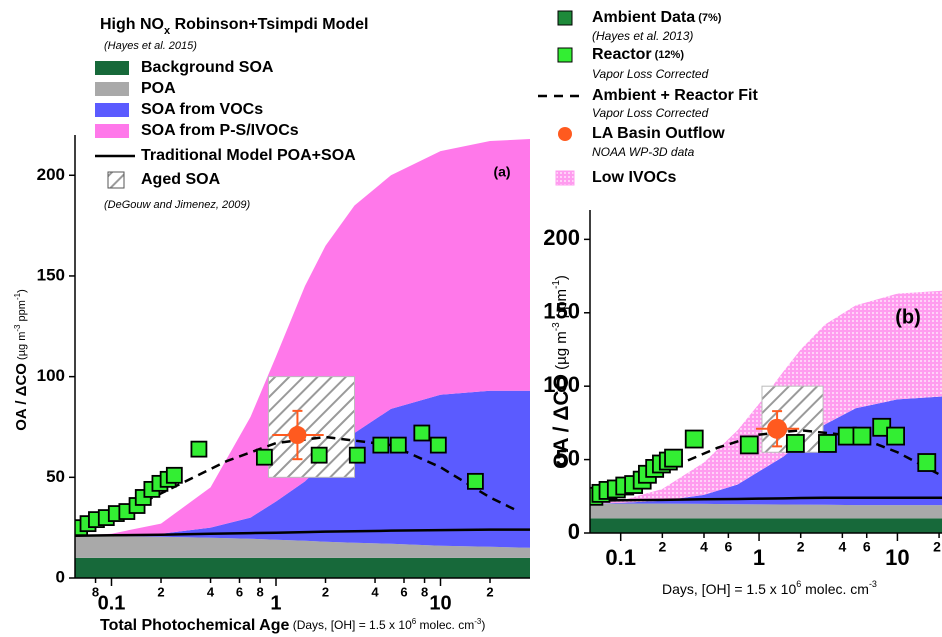 The height and width of the screenshot is (637, 942). I want to click on y-label-sup: -3, so click(556, 326).